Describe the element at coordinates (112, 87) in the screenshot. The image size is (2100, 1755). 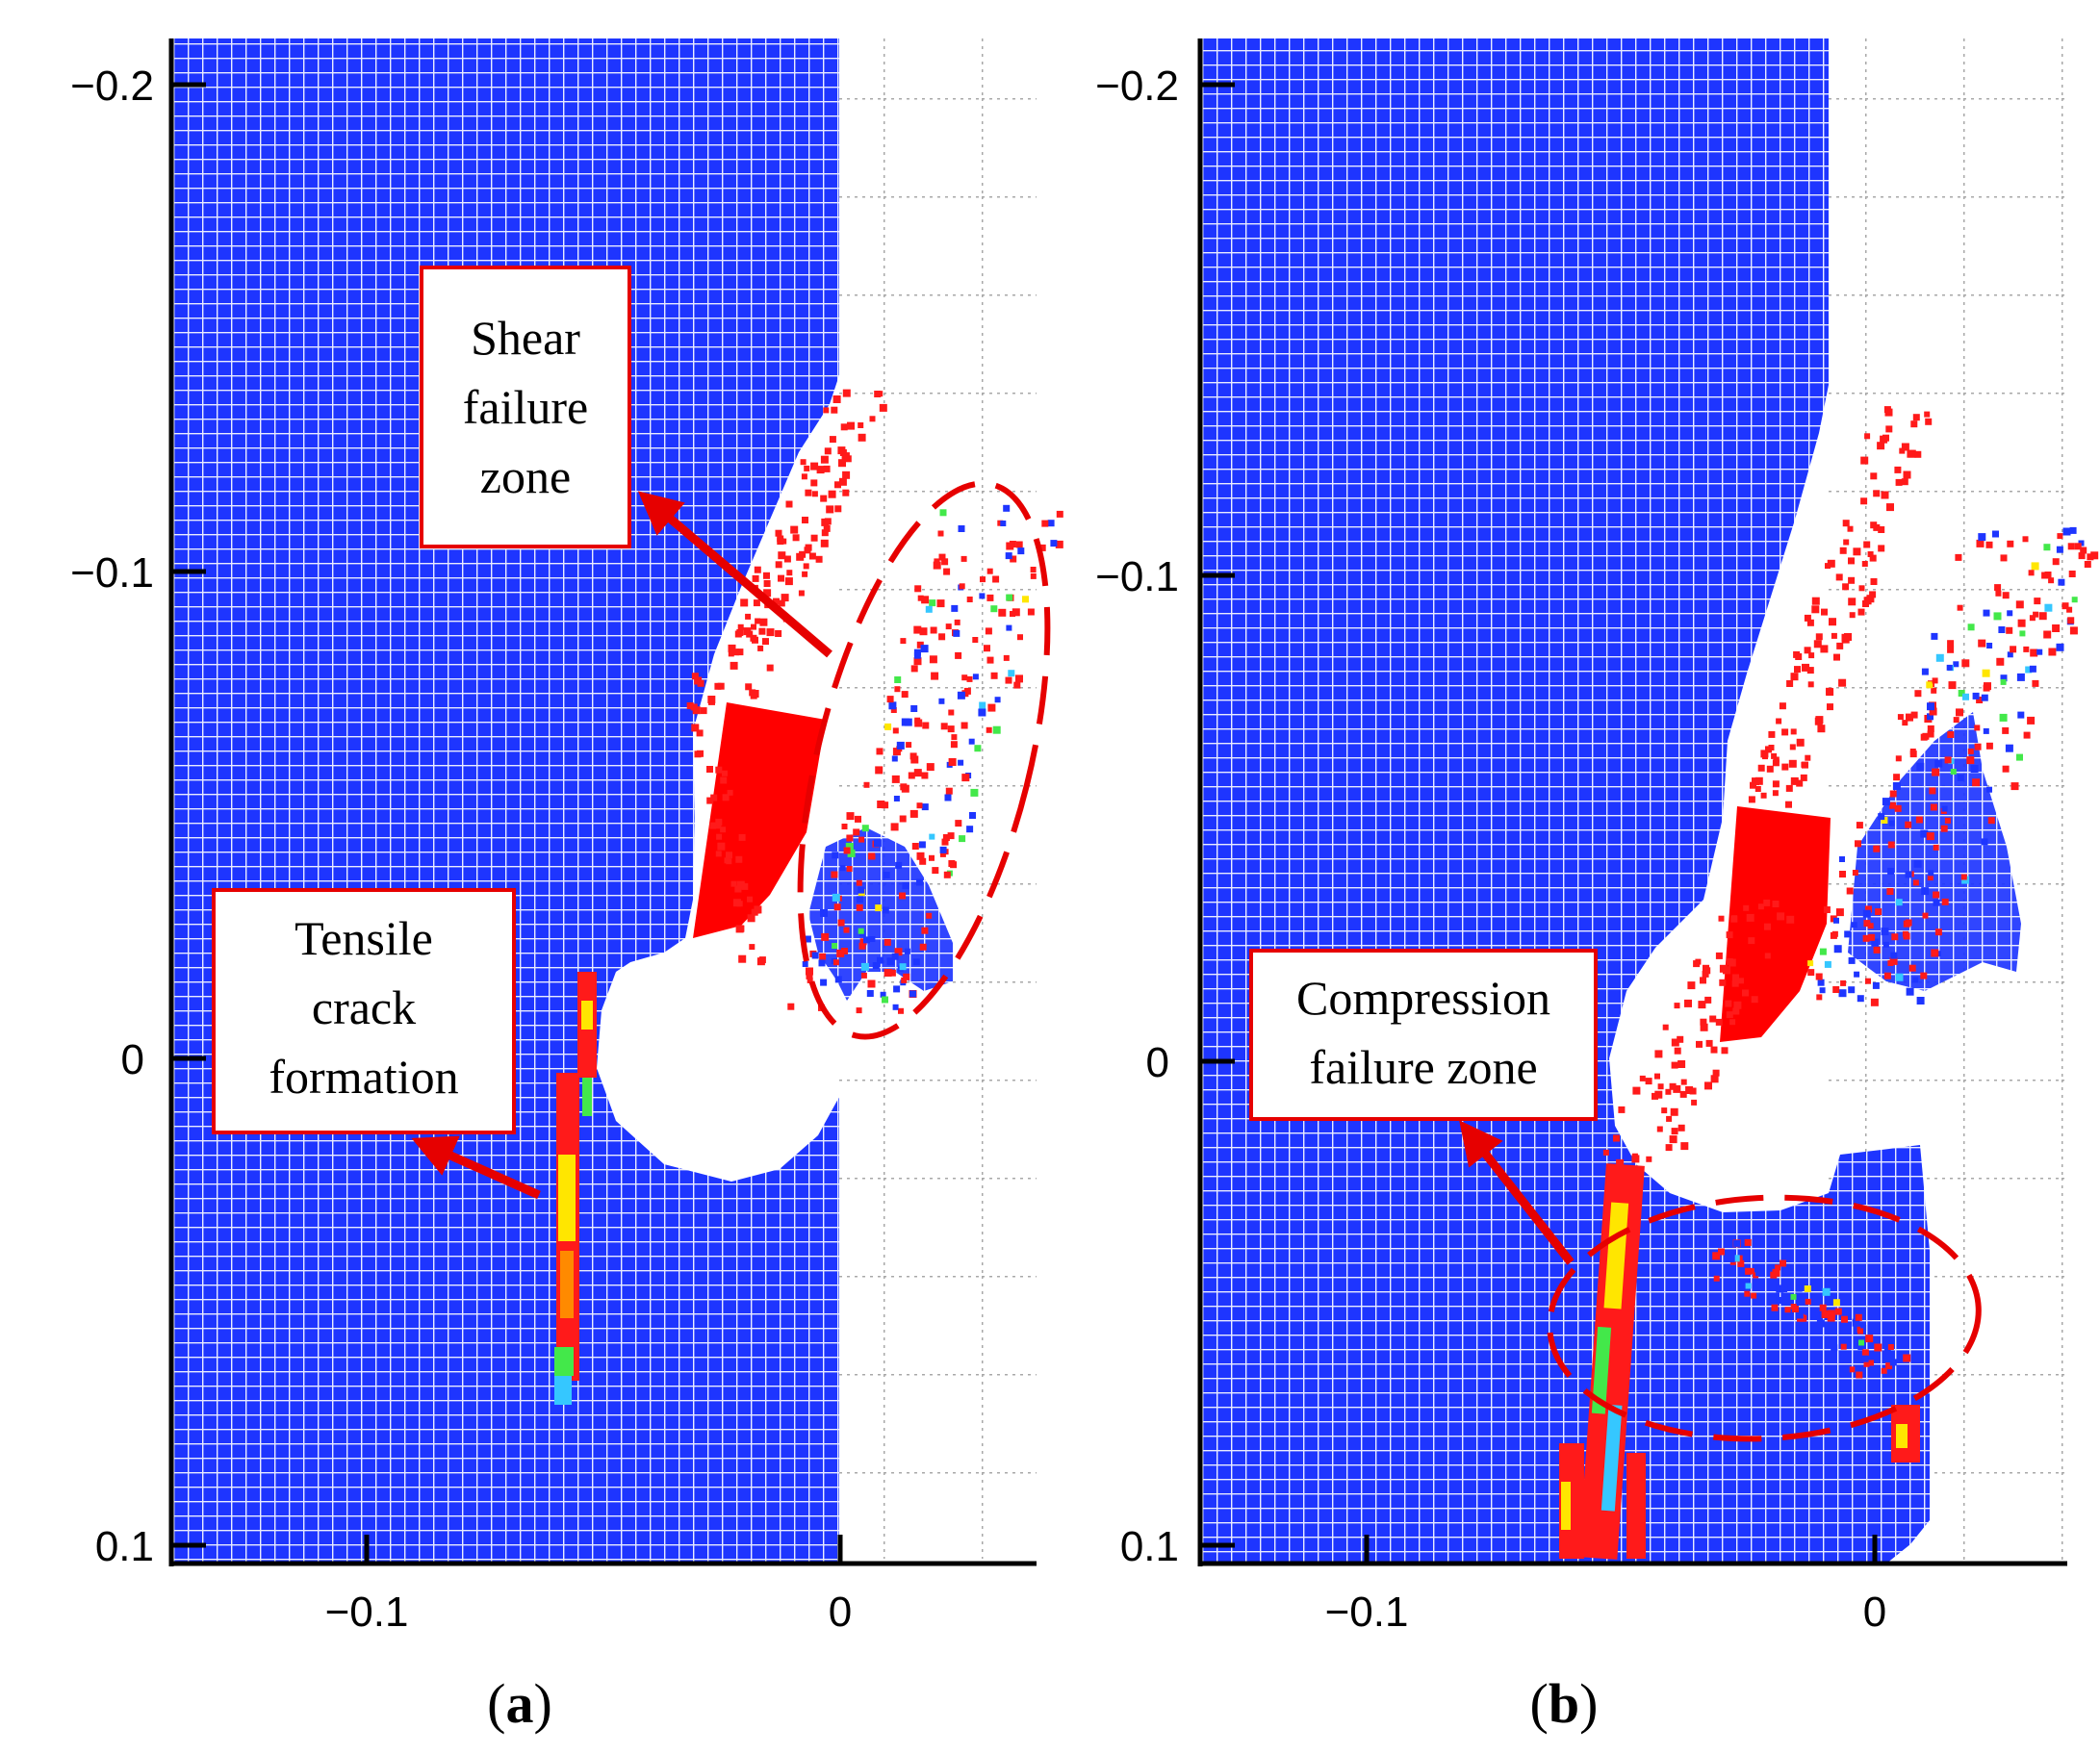
I see `y-tick-label: −0.2` at that location.